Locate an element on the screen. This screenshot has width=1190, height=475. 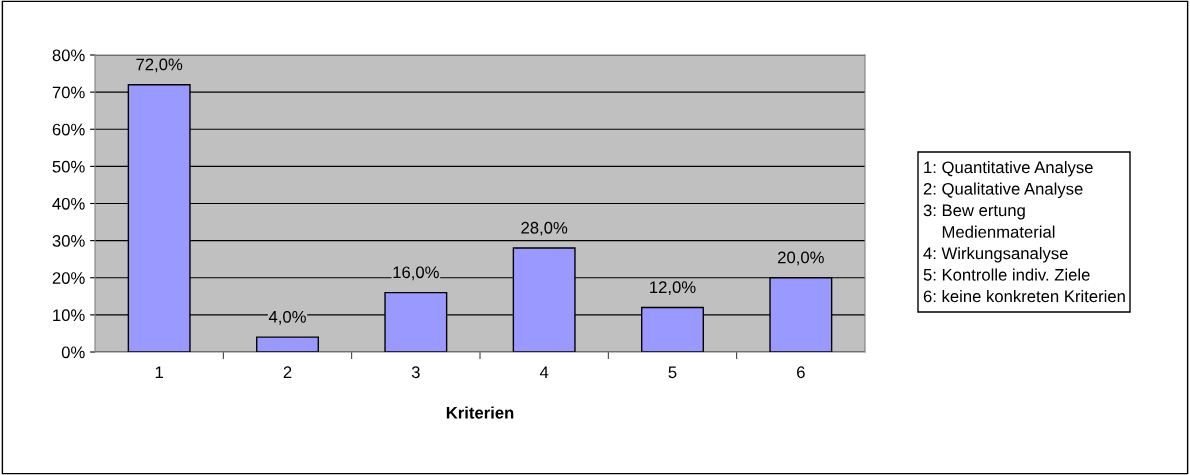
data-label: 72,0% is located at coordinates (159, 65).